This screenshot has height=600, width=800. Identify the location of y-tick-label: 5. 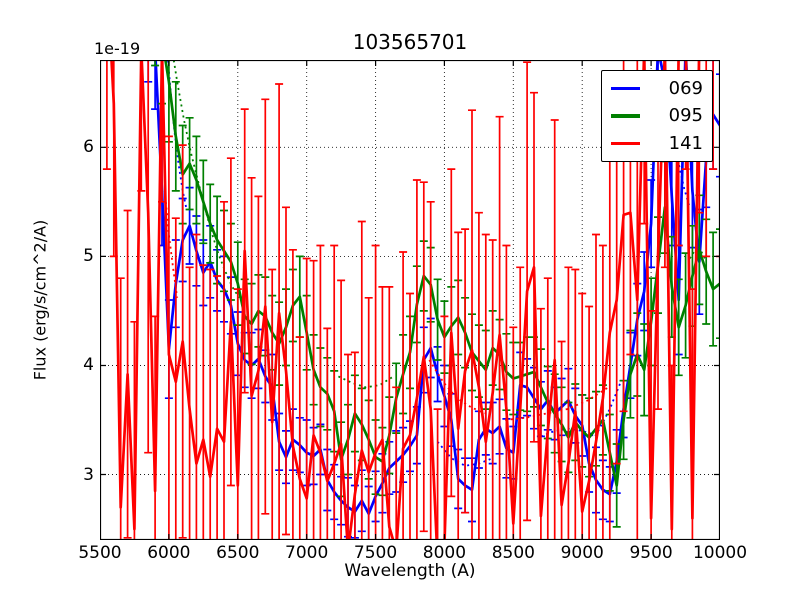
(88, 256).